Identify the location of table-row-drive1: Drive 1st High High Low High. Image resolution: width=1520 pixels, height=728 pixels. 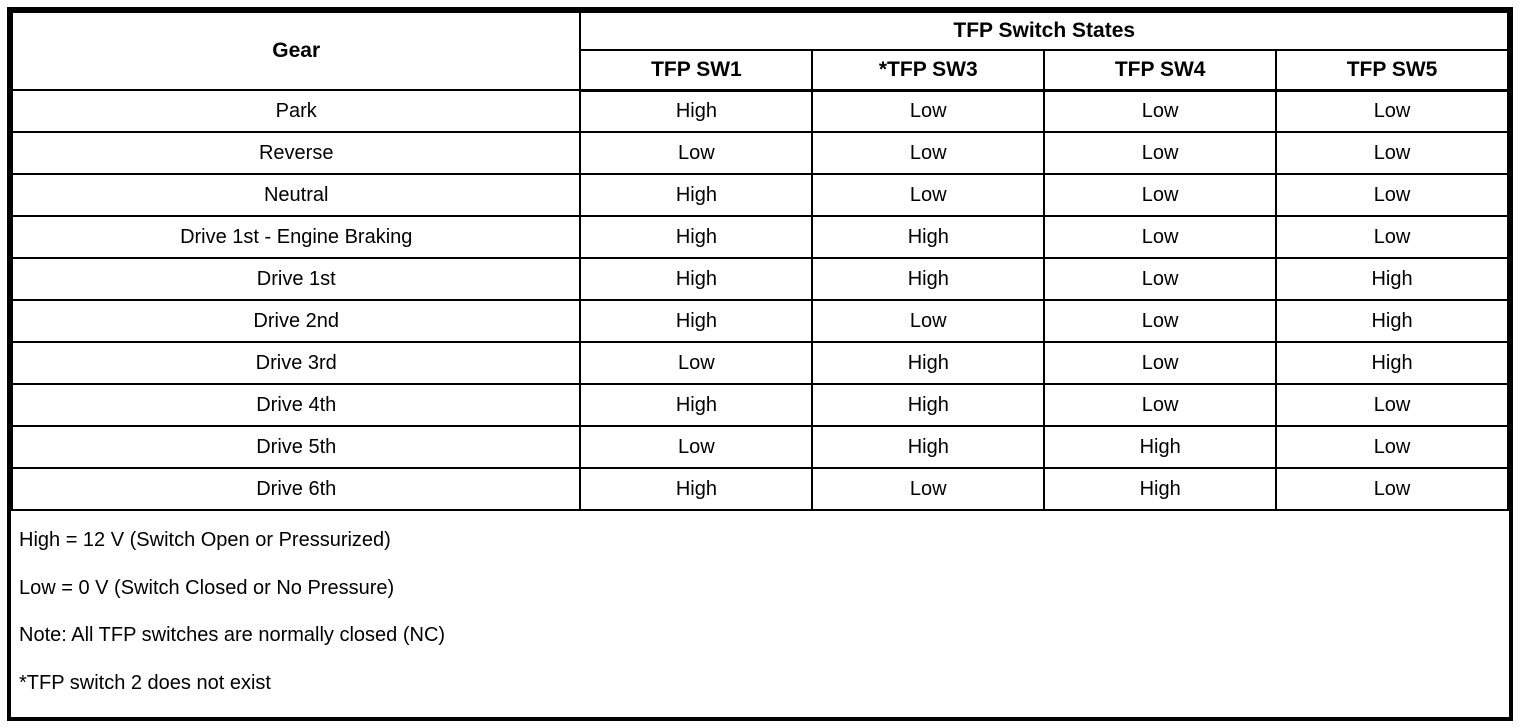
(760, 279).